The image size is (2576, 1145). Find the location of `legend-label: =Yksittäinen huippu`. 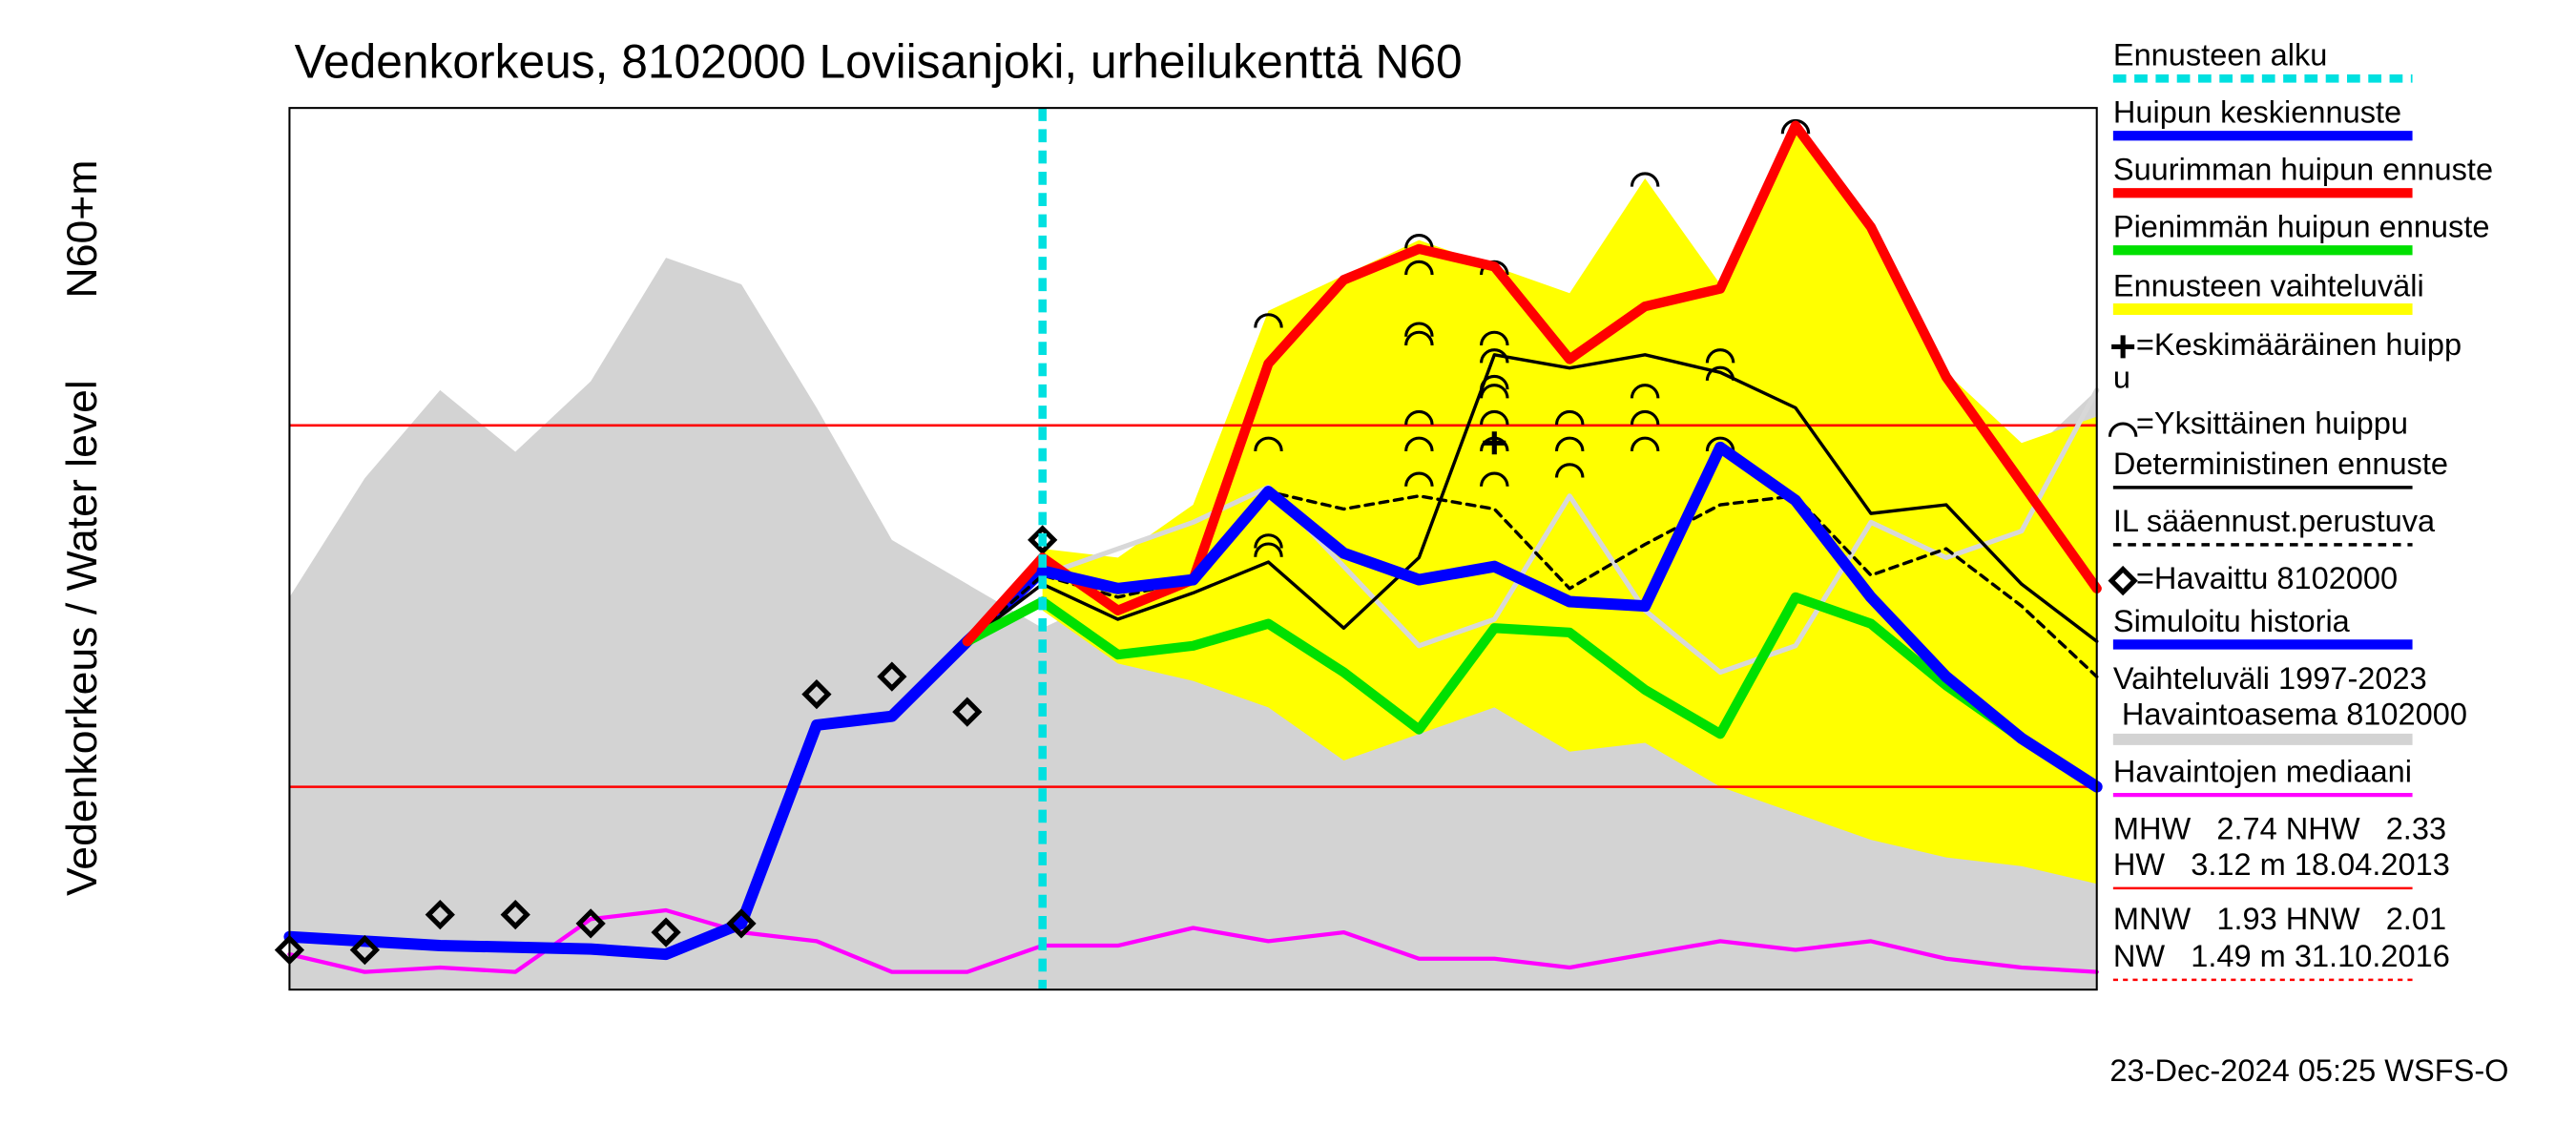

legend-label: =Yksittäinen huippu is located at coordinates (2272, 423).